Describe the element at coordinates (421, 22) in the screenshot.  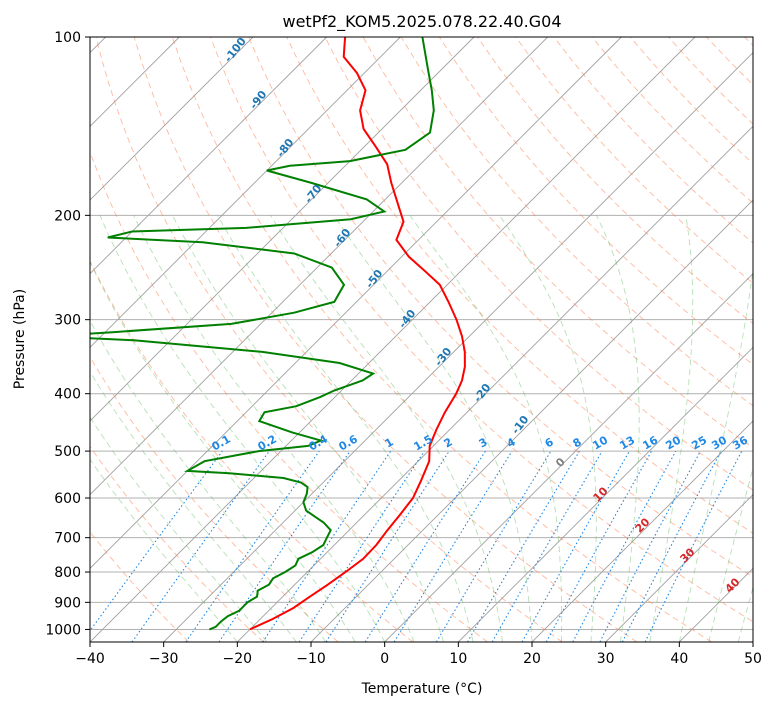
I see `chart-title: wetPf2_KOM5.2025.078.22.40.G04` at that location.